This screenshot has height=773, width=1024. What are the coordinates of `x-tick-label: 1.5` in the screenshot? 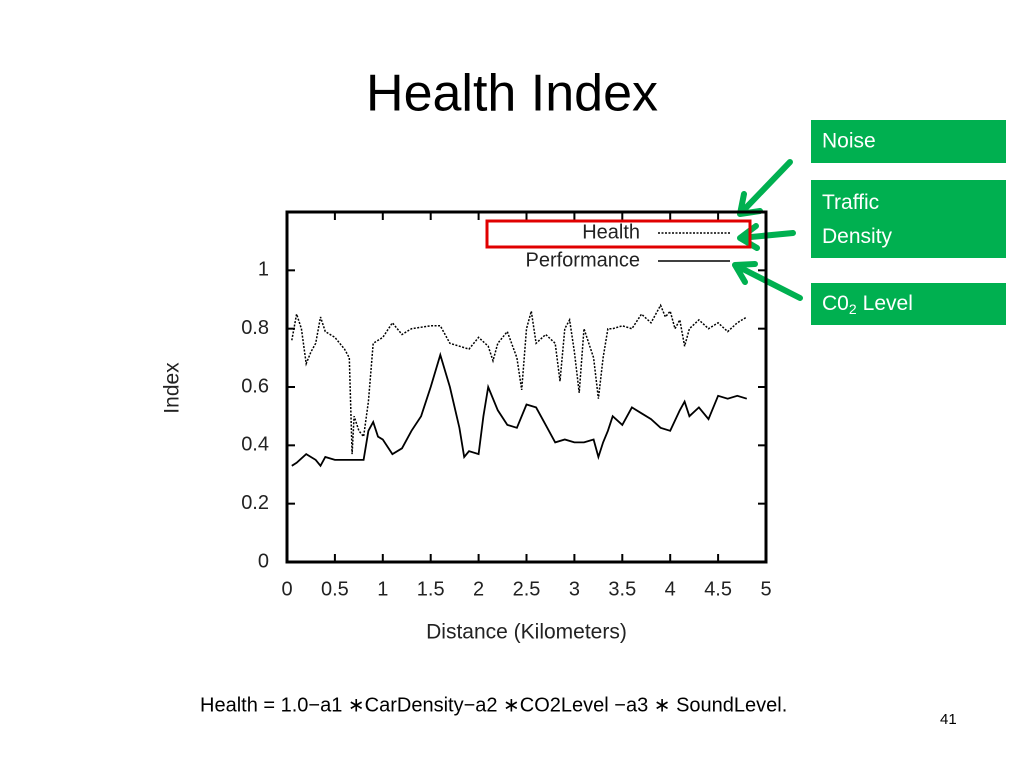 It's located at (431, 589).